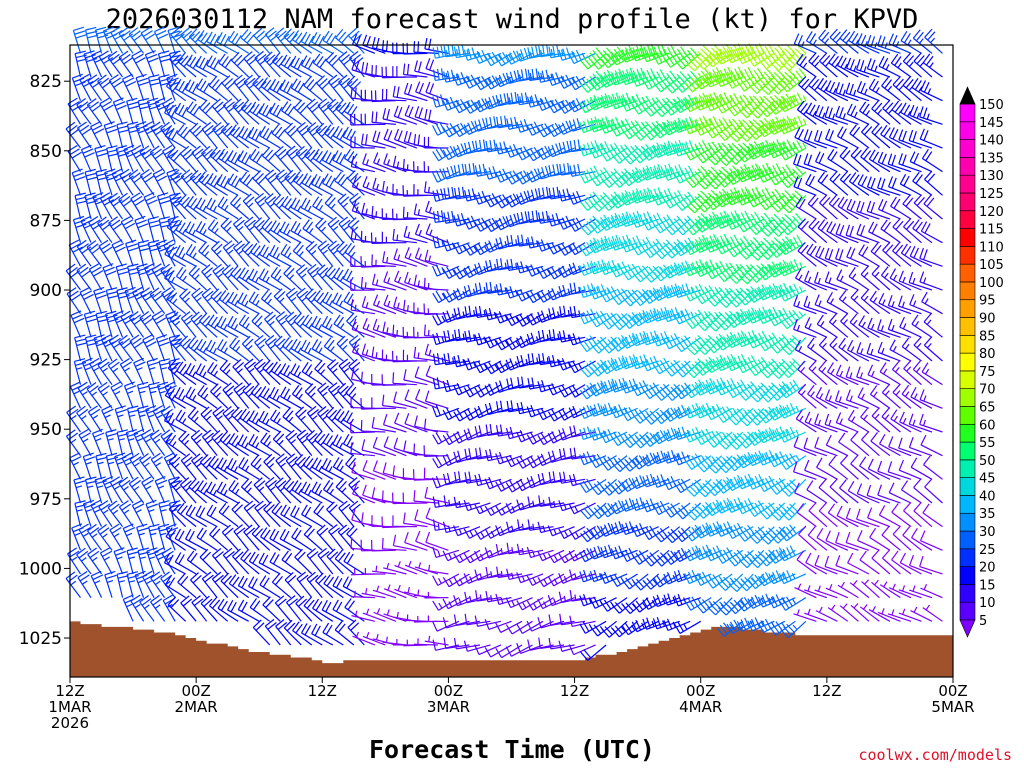 This screenshot has height=768, width=1024. Describe the element at coordinates (511, 649) in the screenshot. I see `surface-area` at that location.